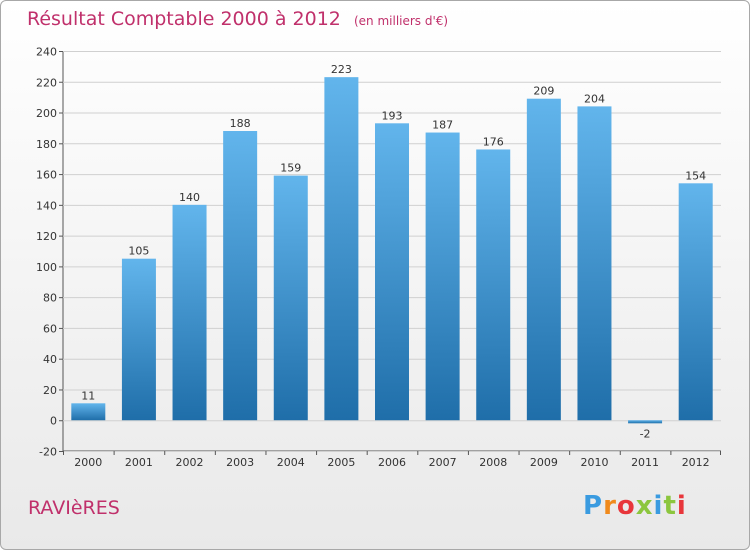 This screenshot has height=550, width=750. I want to click on logo-letter: t, so click(670, 506).